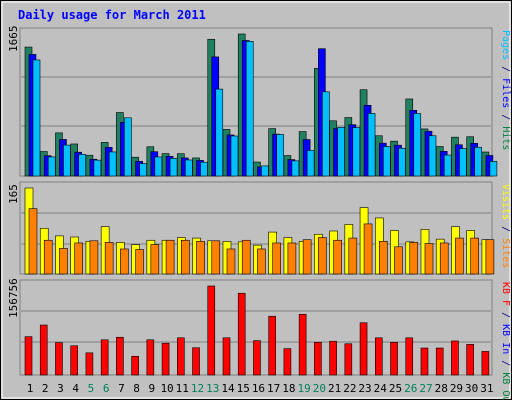  Describe the element at coordinates (243, 388) in the screenshot. I see `x-tick-label-15: 15` at that location.